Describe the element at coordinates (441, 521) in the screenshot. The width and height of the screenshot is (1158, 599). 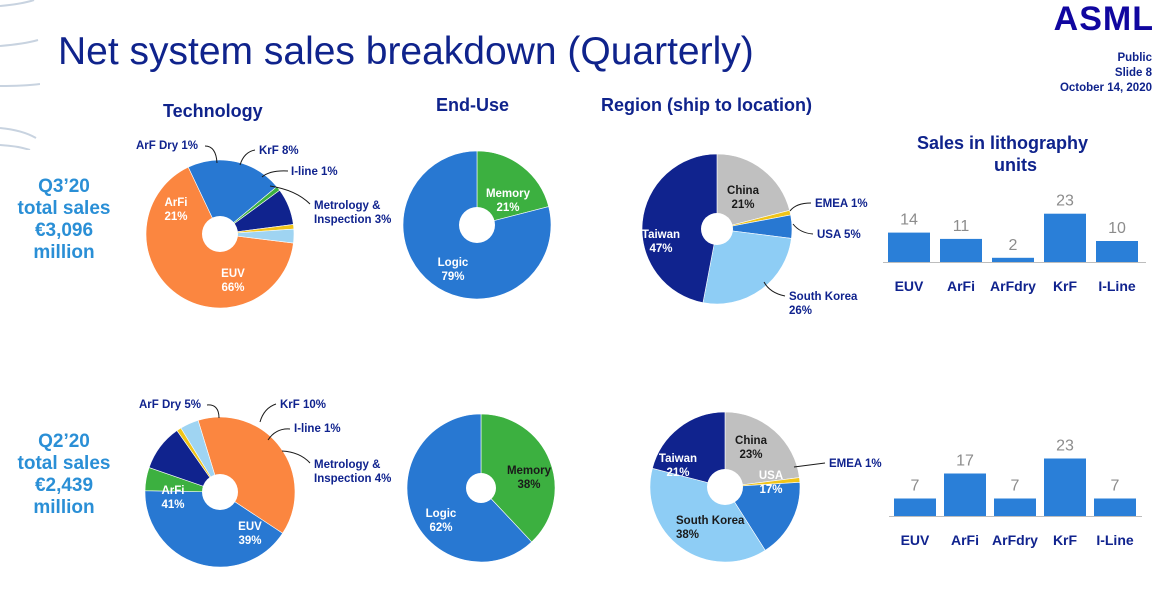
I see `slice-label-logic: Logic 62%` at that location.